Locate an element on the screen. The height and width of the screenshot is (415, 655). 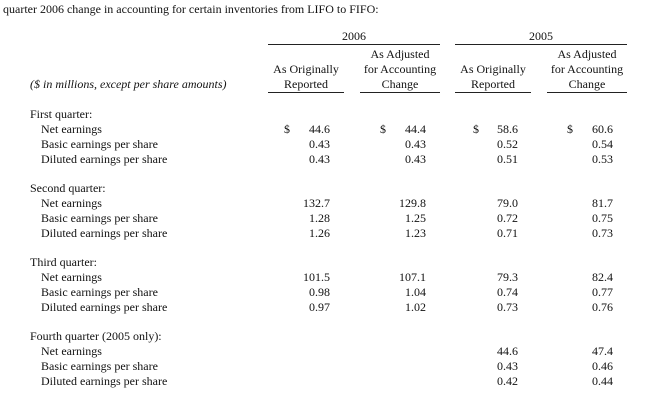
year-2005-header: 2005 is located at coordinates (541, 36).